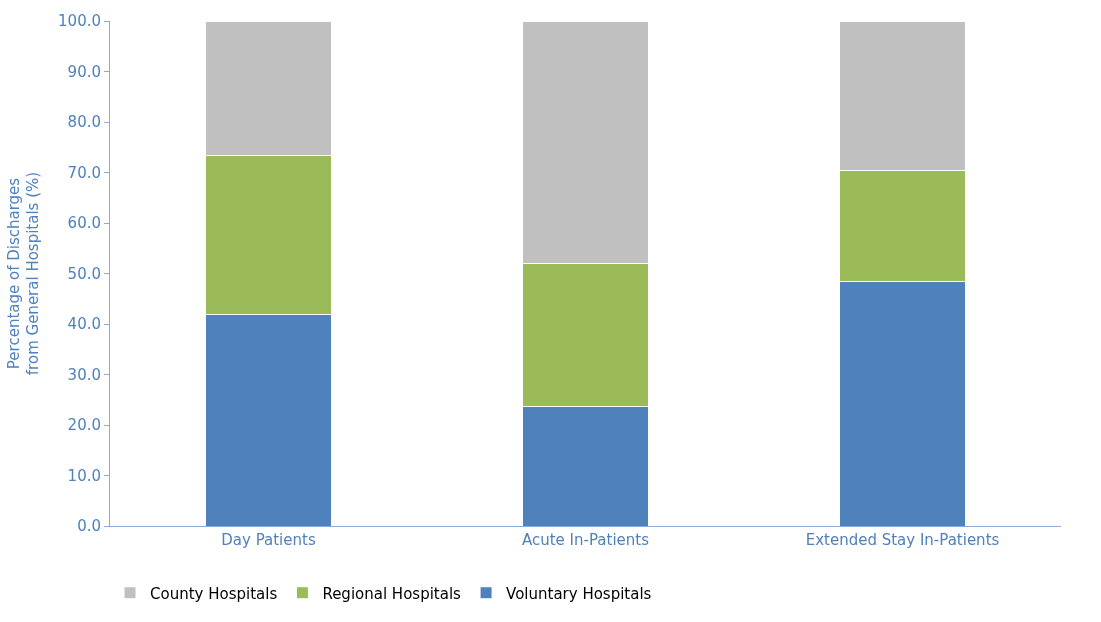 Image resolution: width=1101 pixels, height=622 pixels. Describe the element at coordinates (84, 273) in the screenshot. I see `y-tick-label: 50.0` at that location.